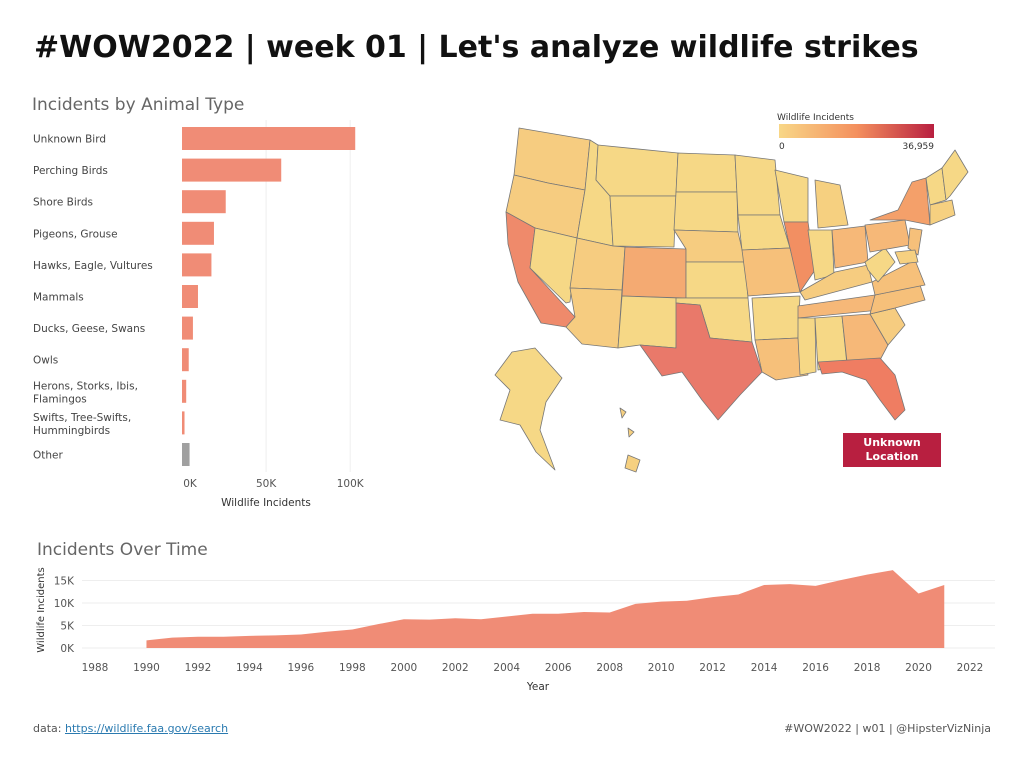  What do you see at coordinates (781, 359) in the screenshot?
I see `state-LA` at bounding box center [781, 359].